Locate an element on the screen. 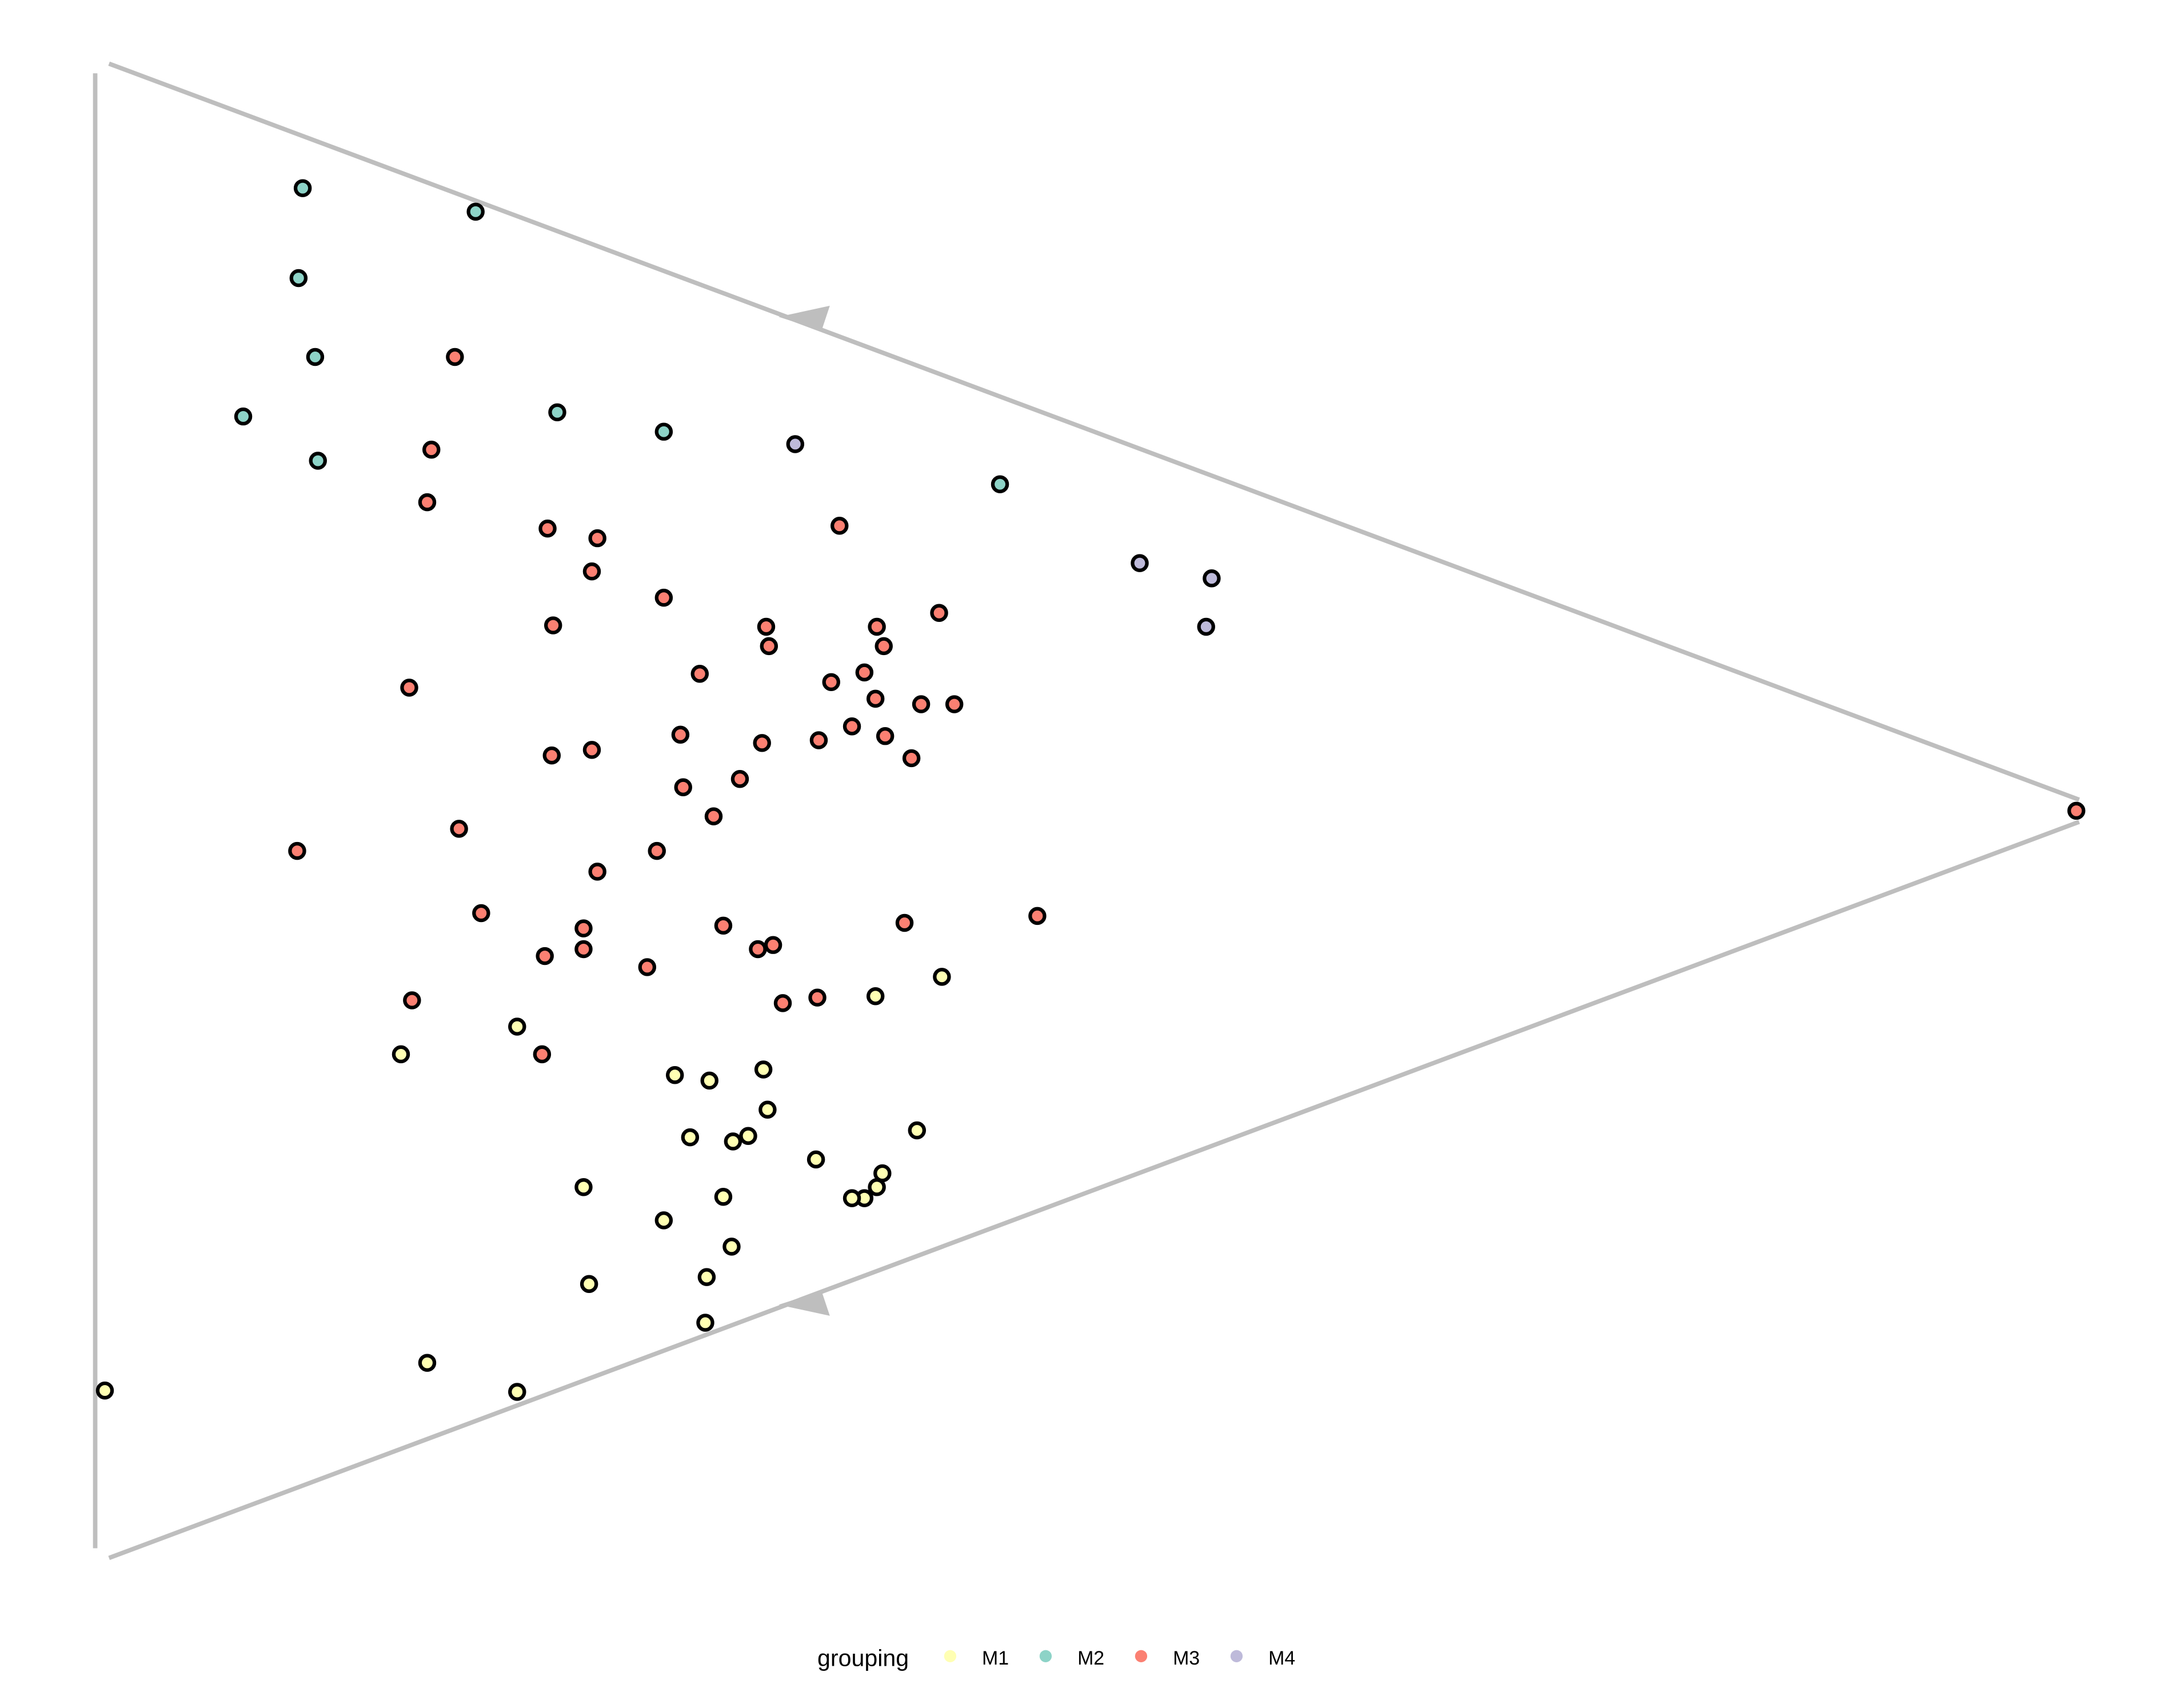 The image size is (2184, 1688). legend: grouping M1 M2 M3 M4 is located at coordinates (1056, 1658).